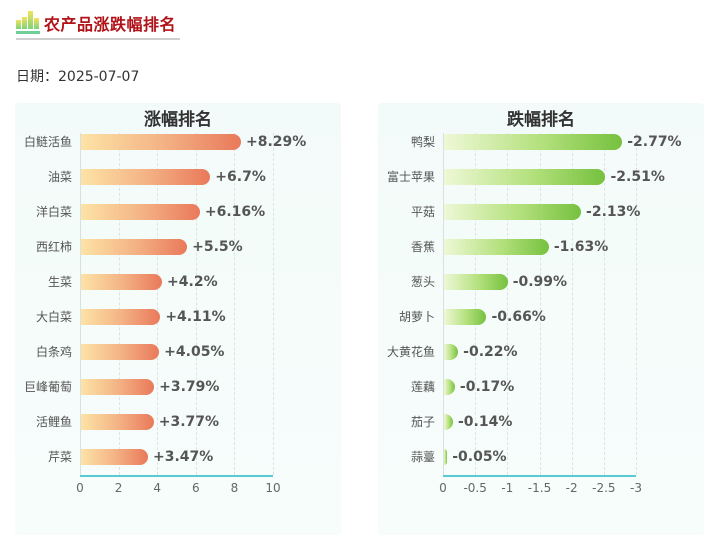 The width and height of the screenshot is (711, 546). Describe the element at coordinates (80, 304) in the screenshot. I see `y-axis-line` at that location.